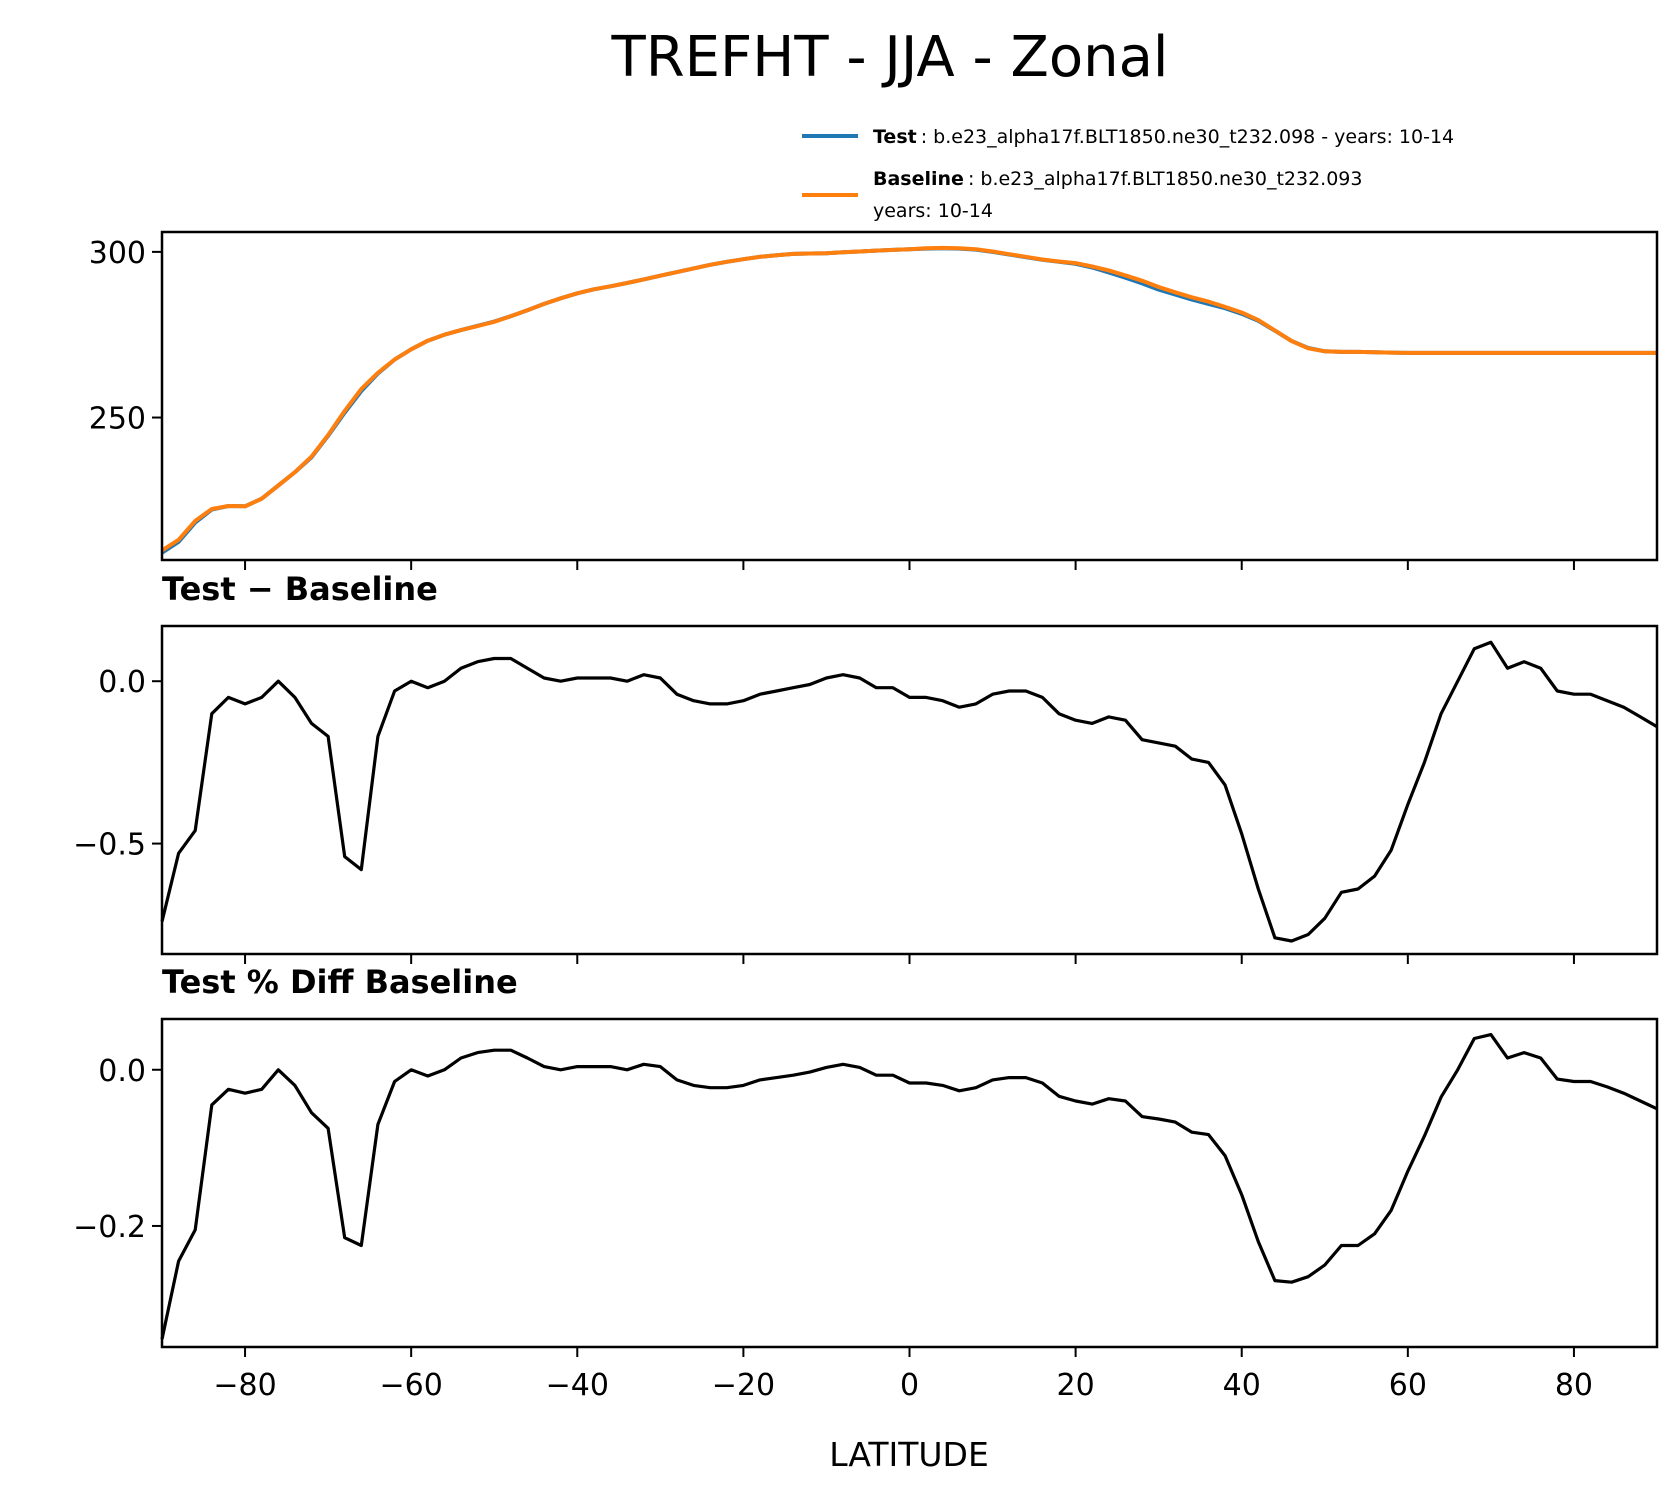 This screenshot has width=1678, height=1496. I want to click on y-tick-label: 250, so click(117, 419).